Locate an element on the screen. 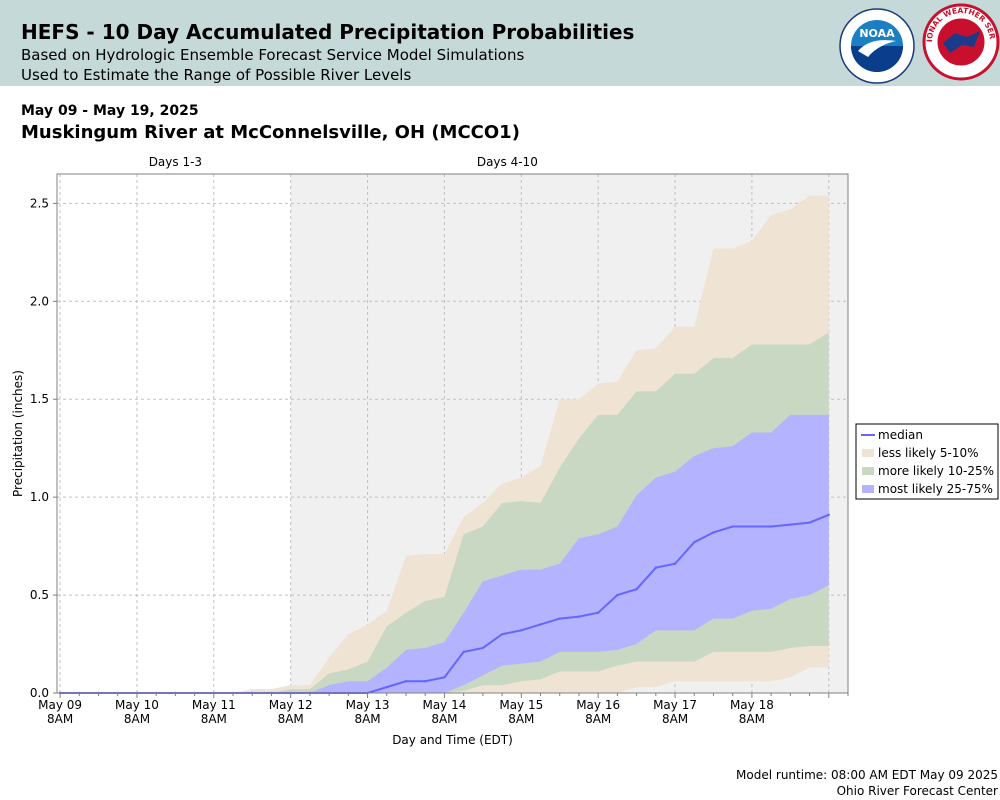 Image resolution: width=1000 pixels, height=800 pixels. legend-label: median is located at coordinates (900, 435).